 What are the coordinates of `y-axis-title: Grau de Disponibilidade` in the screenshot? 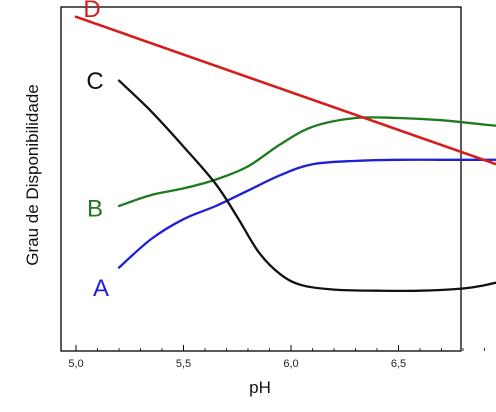 It's located at (32, 174).